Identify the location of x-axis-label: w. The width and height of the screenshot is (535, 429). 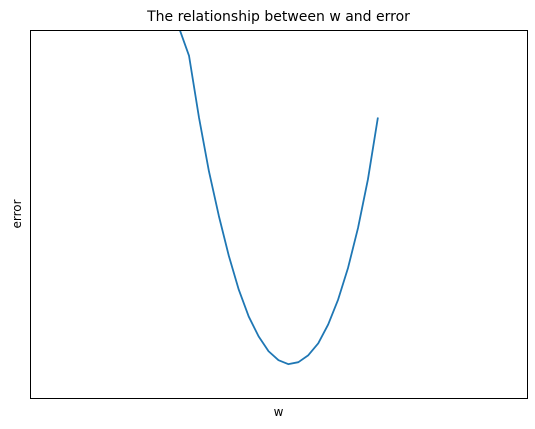
(279, 412).